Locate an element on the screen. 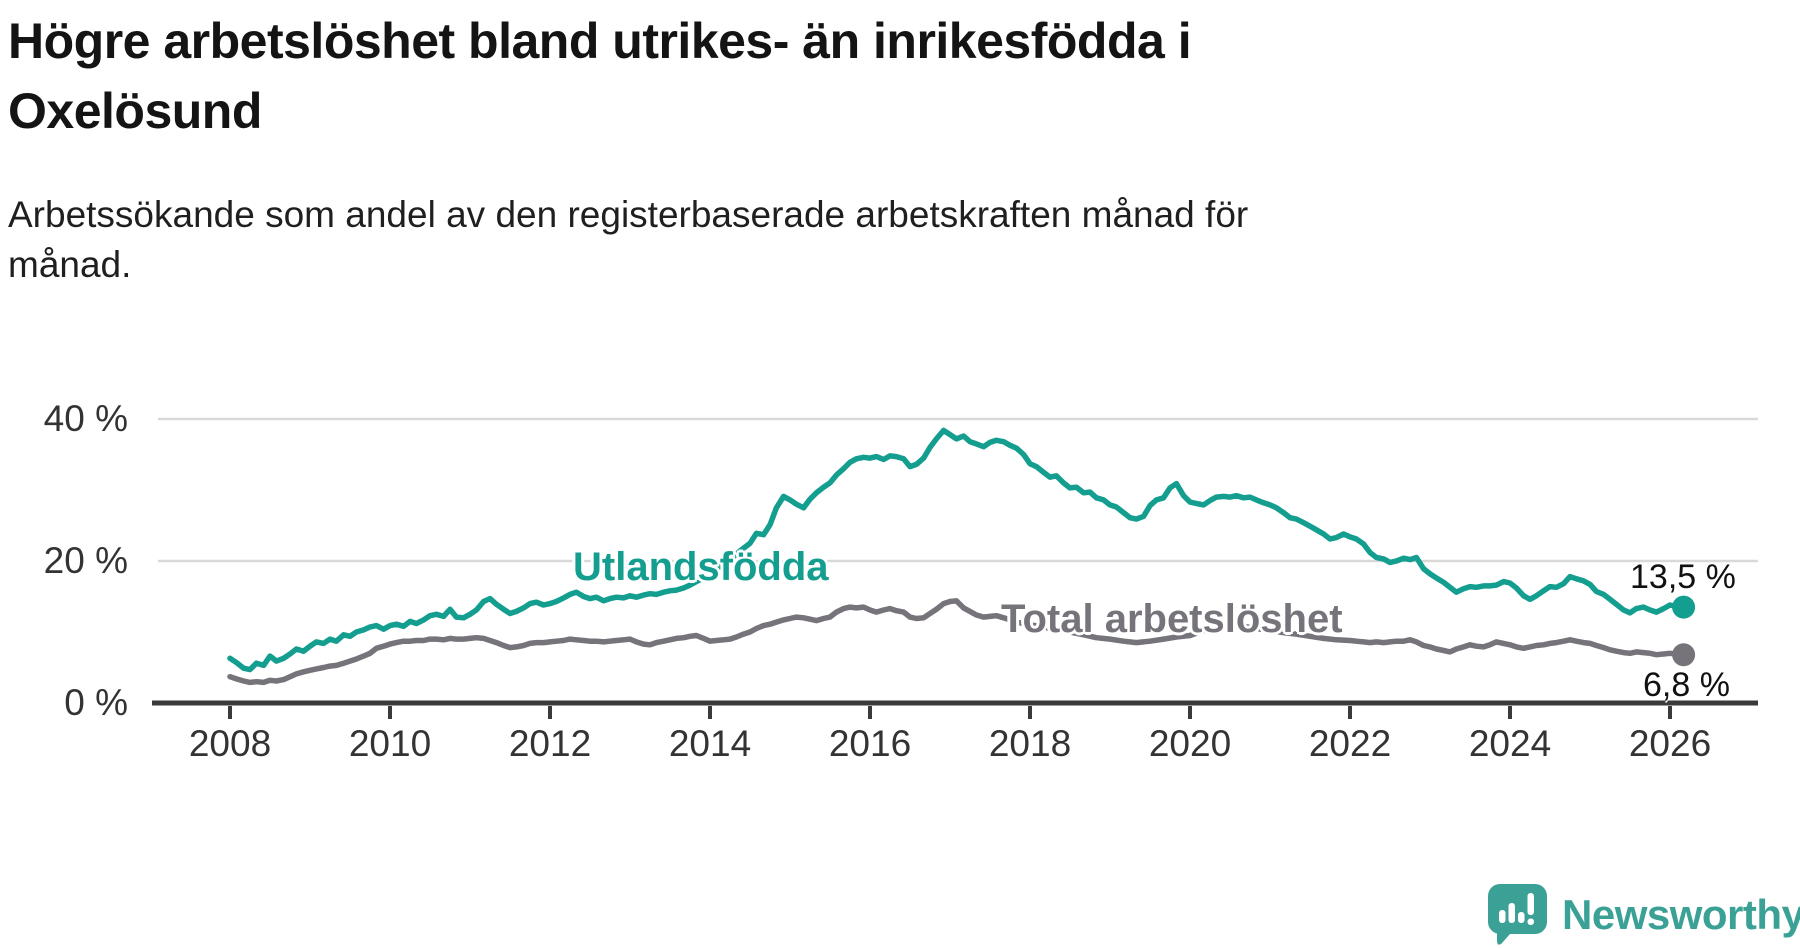 The height and width of the screenshot is (948, 1800). x-tick-label-2008: 2008 is located at coordinates (230, 743).